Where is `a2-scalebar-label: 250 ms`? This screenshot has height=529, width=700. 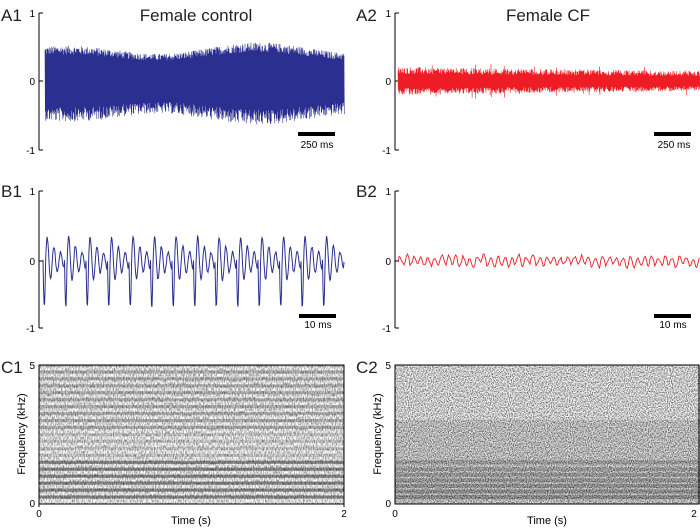 a2-scalebar-label: 250 ms is located at coordinates (674, 145).